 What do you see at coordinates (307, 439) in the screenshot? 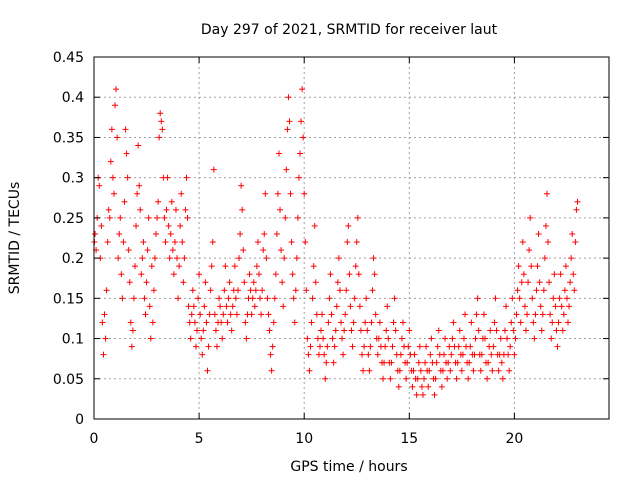
I see `x-tick-labels: 0 5 10 15 20` at bounding box center [307, 439].